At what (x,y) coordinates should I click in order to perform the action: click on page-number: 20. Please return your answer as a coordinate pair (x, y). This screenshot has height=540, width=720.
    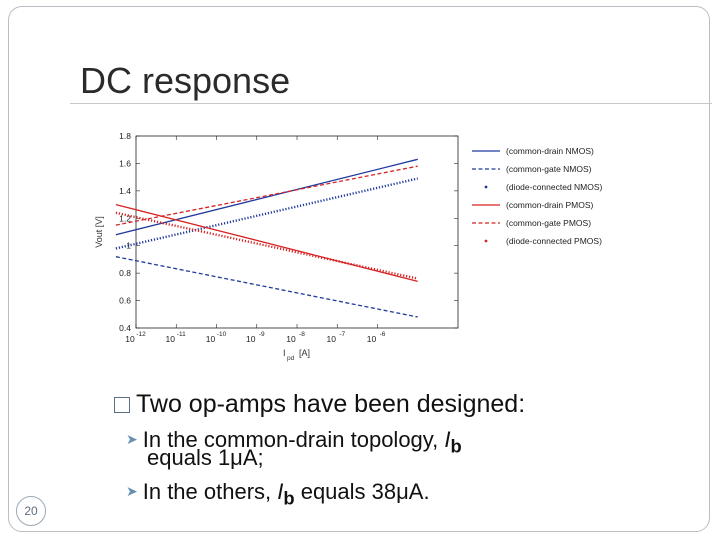
    Looking at the image, I should click on (31, 511).